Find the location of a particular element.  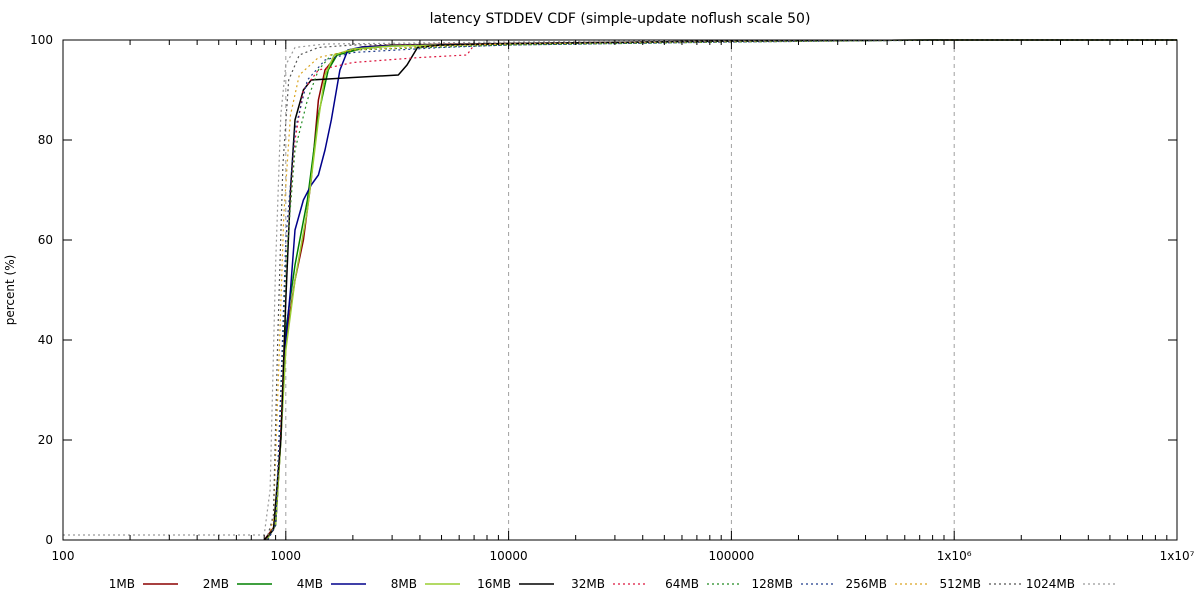

legend-label-1024mb: 1024MB is located at coordinates (1050, 584).